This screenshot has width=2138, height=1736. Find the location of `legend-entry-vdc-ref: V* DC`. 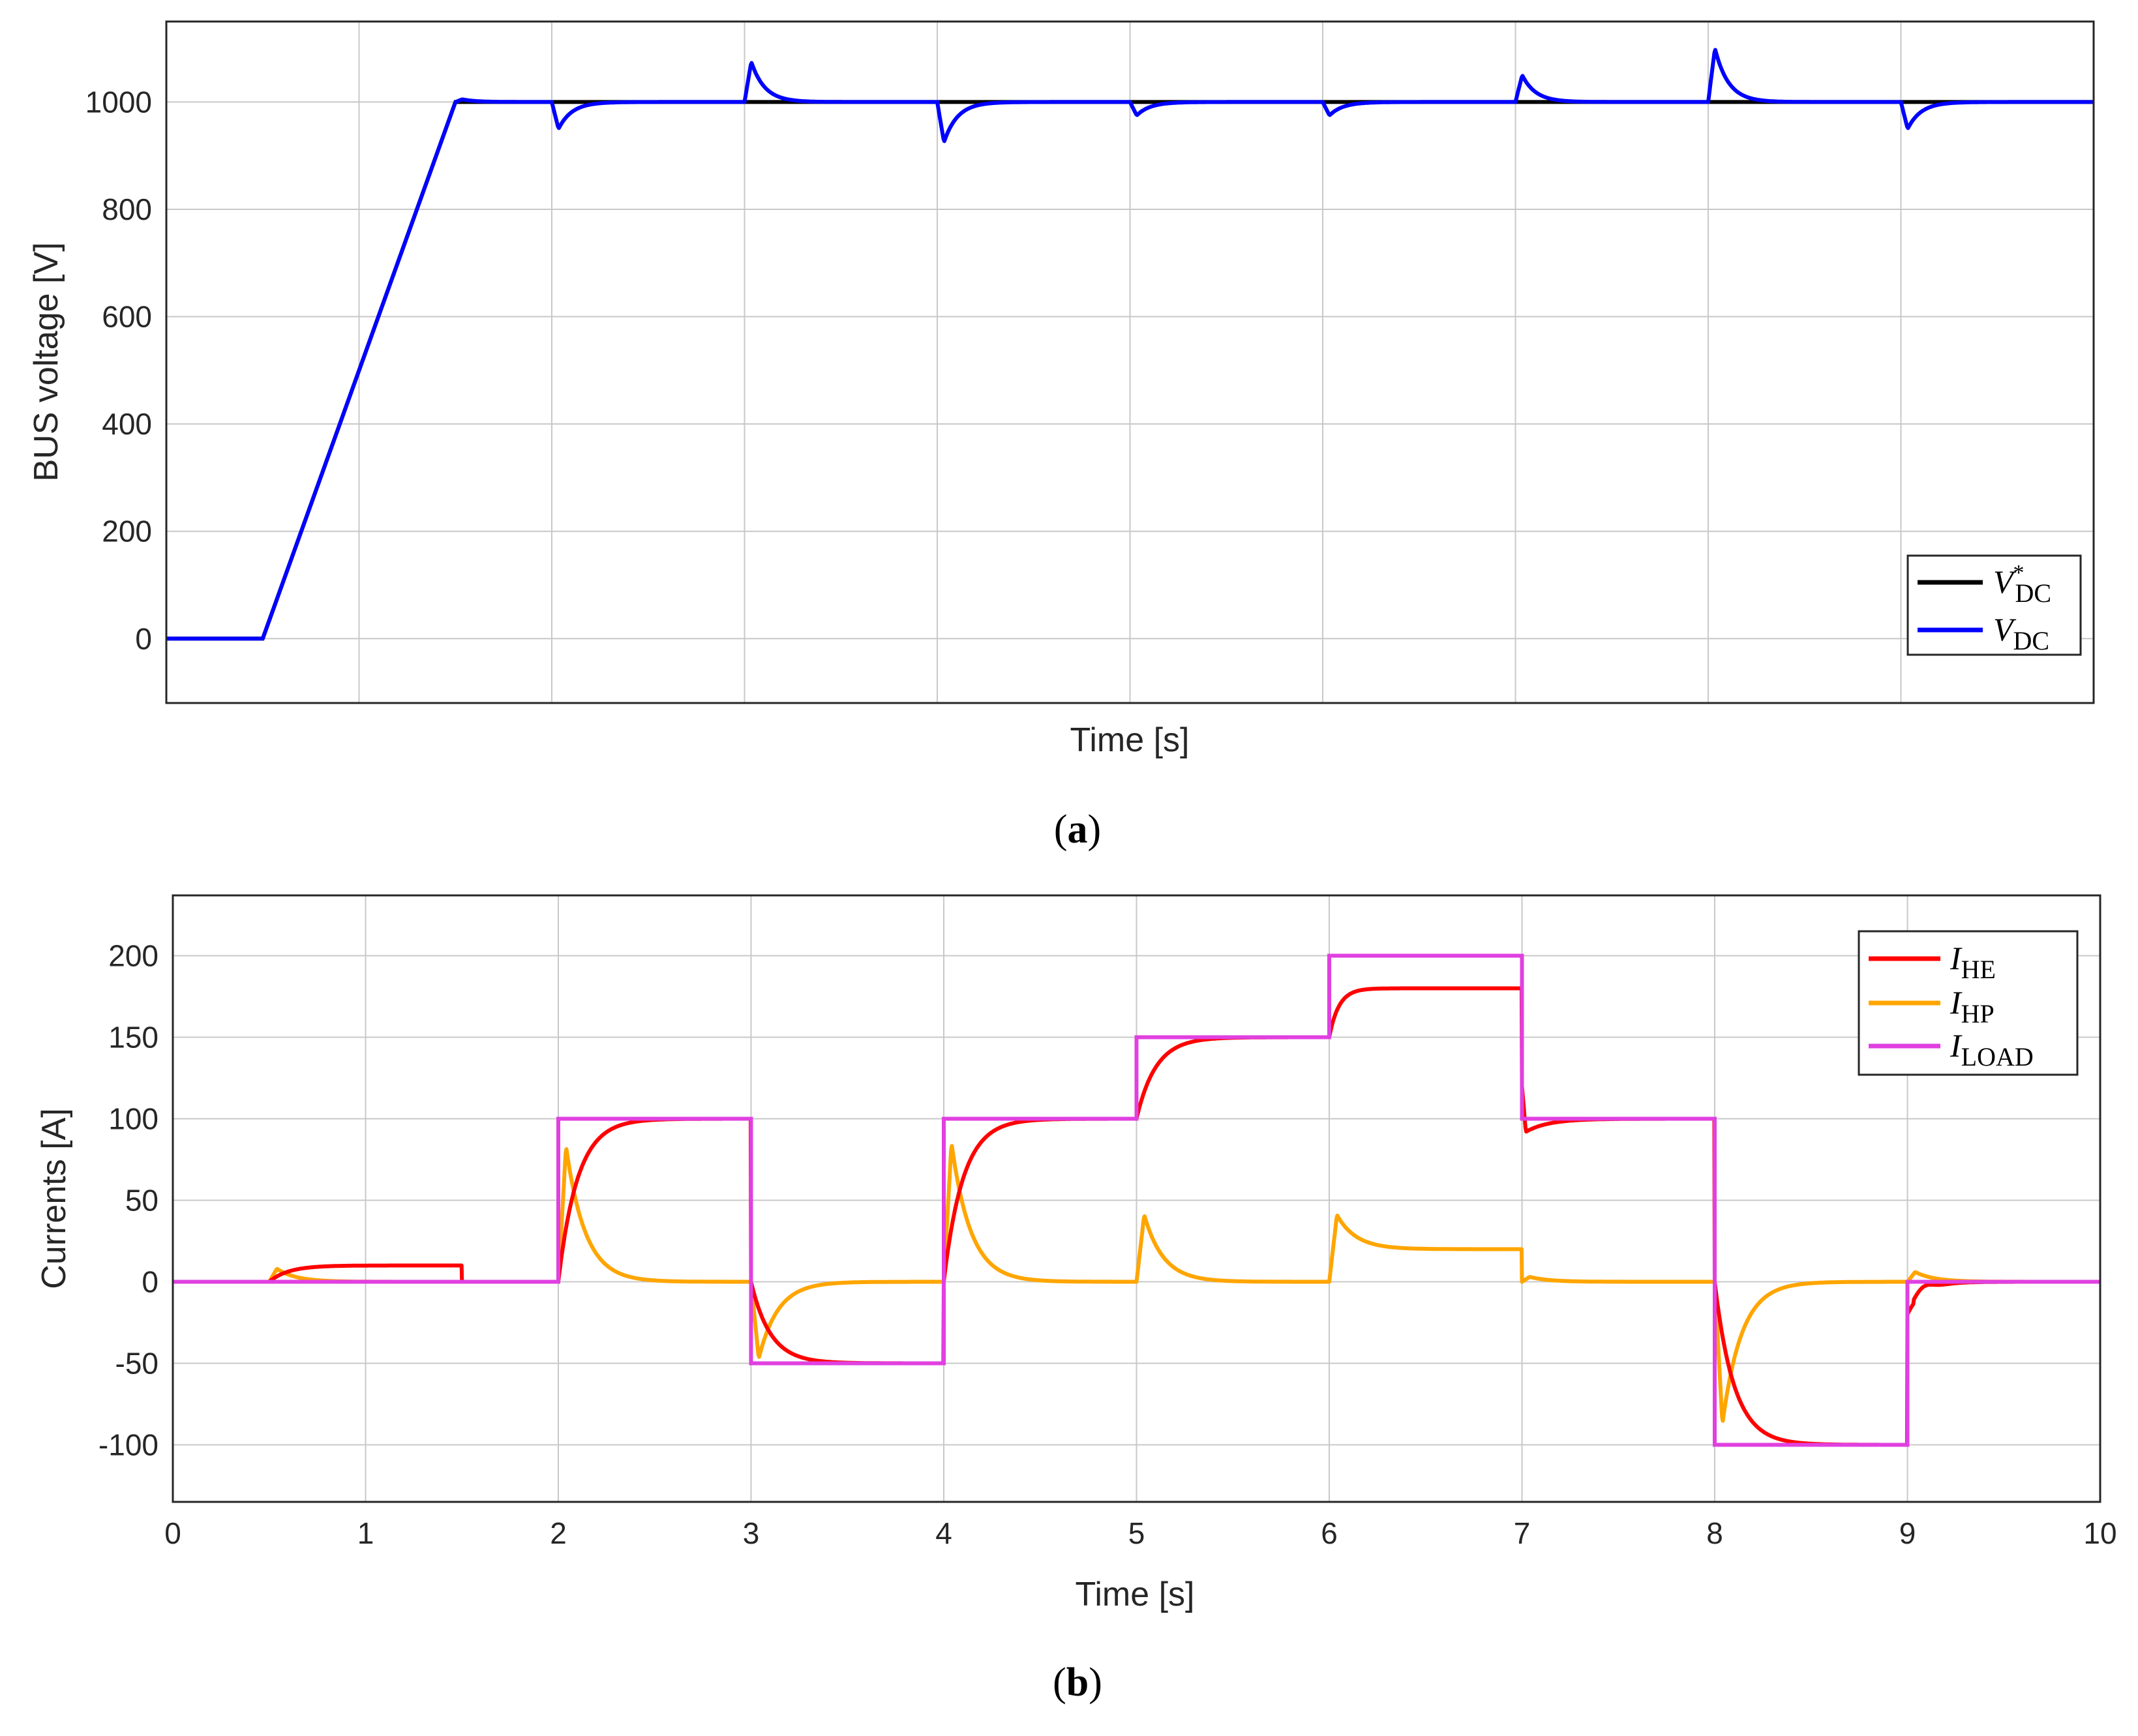

legend-entry-vdc-ref: V* DC is located at coordinates (2022, 584).